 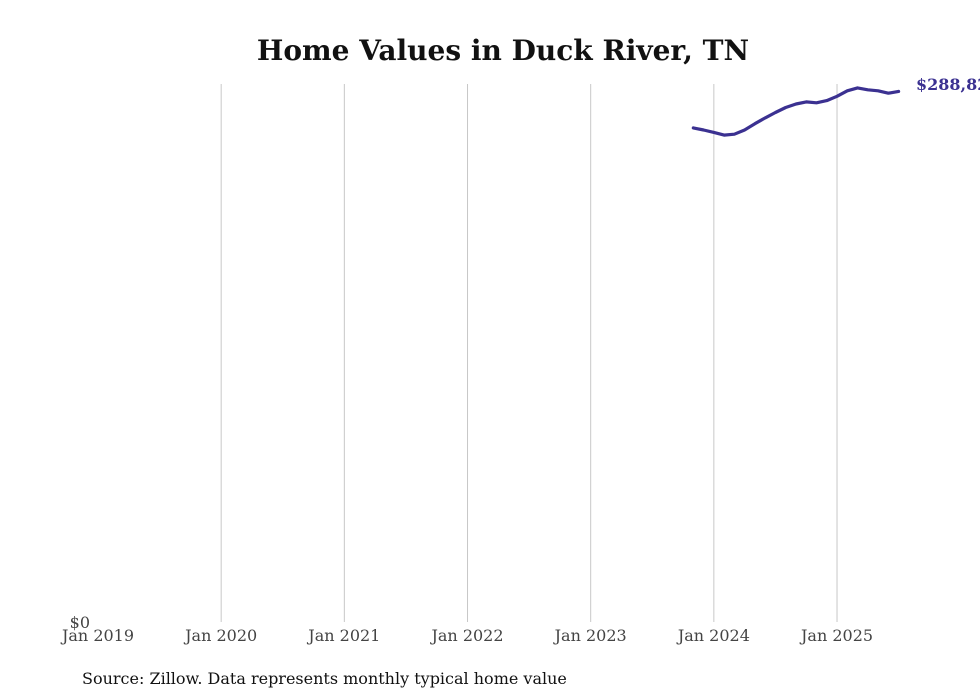 What do you see at coordinates (503, 50) in the screenshot?
I see `chart-title: Home Values in Duck River, TN` at bounding box center [503, 50].